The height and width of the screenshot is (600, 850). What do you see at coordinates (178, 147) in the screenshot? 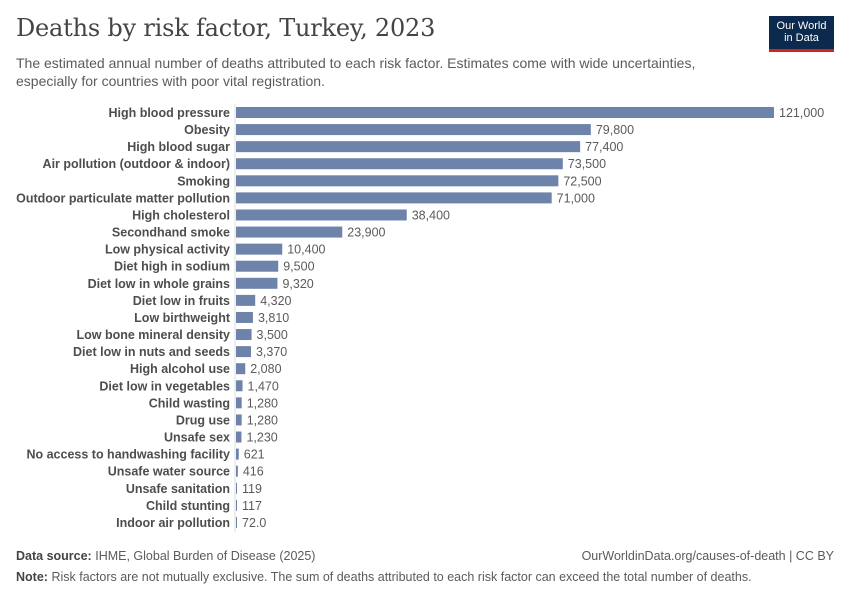
I see `category-label: High blood sugar` at bounding box center [178, 147].